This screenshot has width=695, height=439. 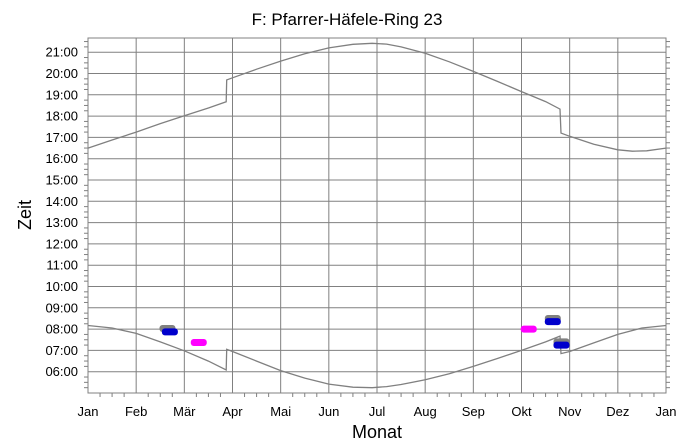 What do you see at coordinates (377, 430) in the screenshot?
I see `x-axis-label: Monat` at bounding box center [377, 430].